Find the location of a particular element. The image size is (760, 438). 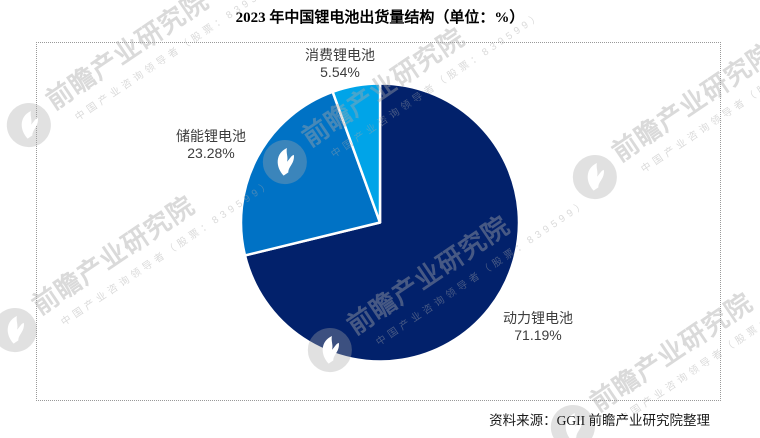

slice-label-power-name: 动力锂电池 is located at coordinates (538, 318).